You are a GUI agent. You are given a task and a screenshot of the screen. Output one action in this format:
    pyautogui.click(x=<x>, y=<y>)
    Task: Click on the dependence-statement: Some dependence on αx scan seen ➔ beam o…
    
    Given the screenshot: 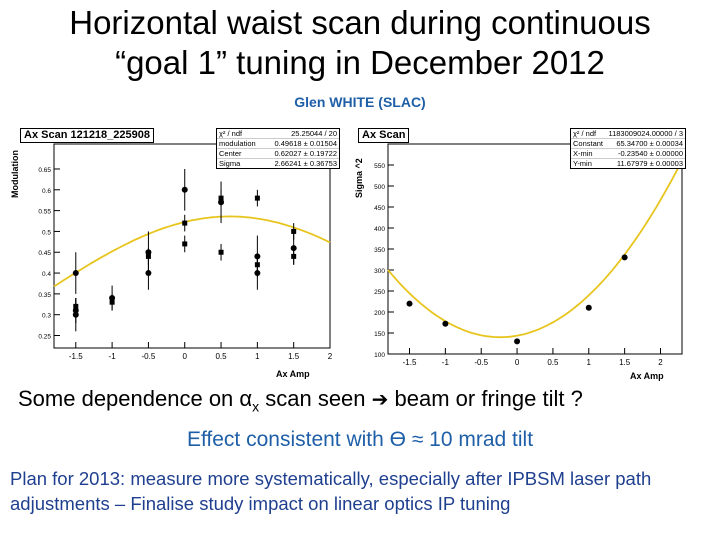 What is the action you would take?
    pyautogui.click(x=368, y=400)
    